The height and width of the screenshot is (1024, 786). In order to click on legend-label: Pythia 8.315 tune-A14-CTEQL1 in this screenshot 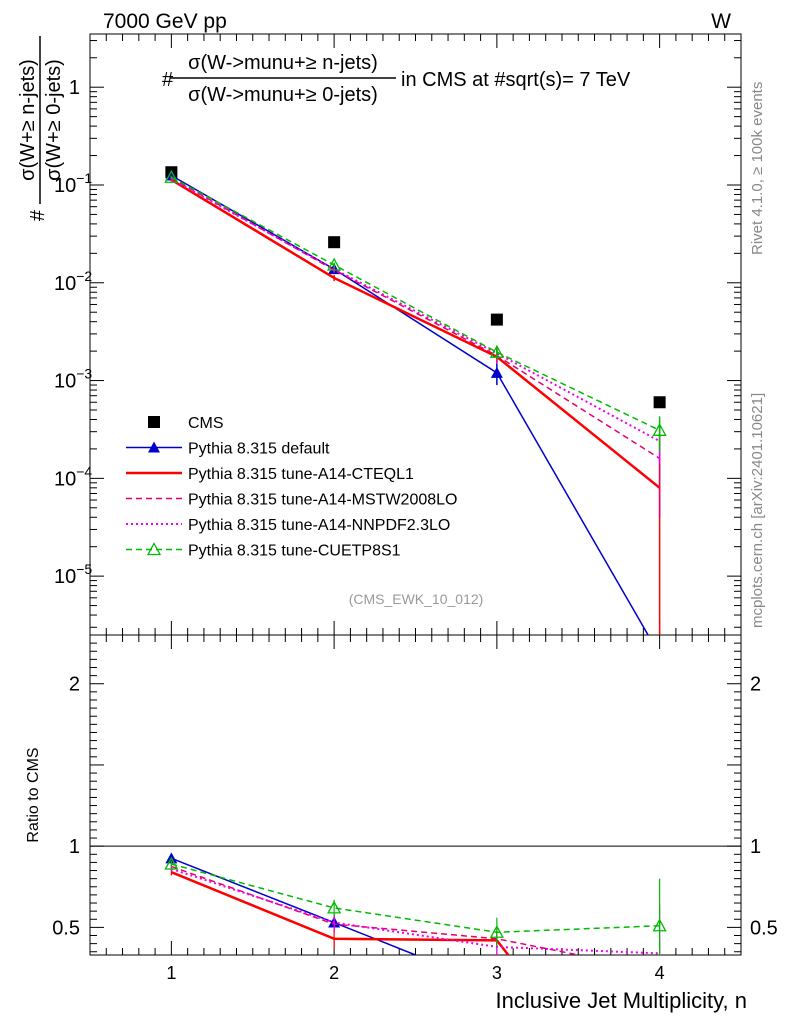, I will do `click(301, 474)`.